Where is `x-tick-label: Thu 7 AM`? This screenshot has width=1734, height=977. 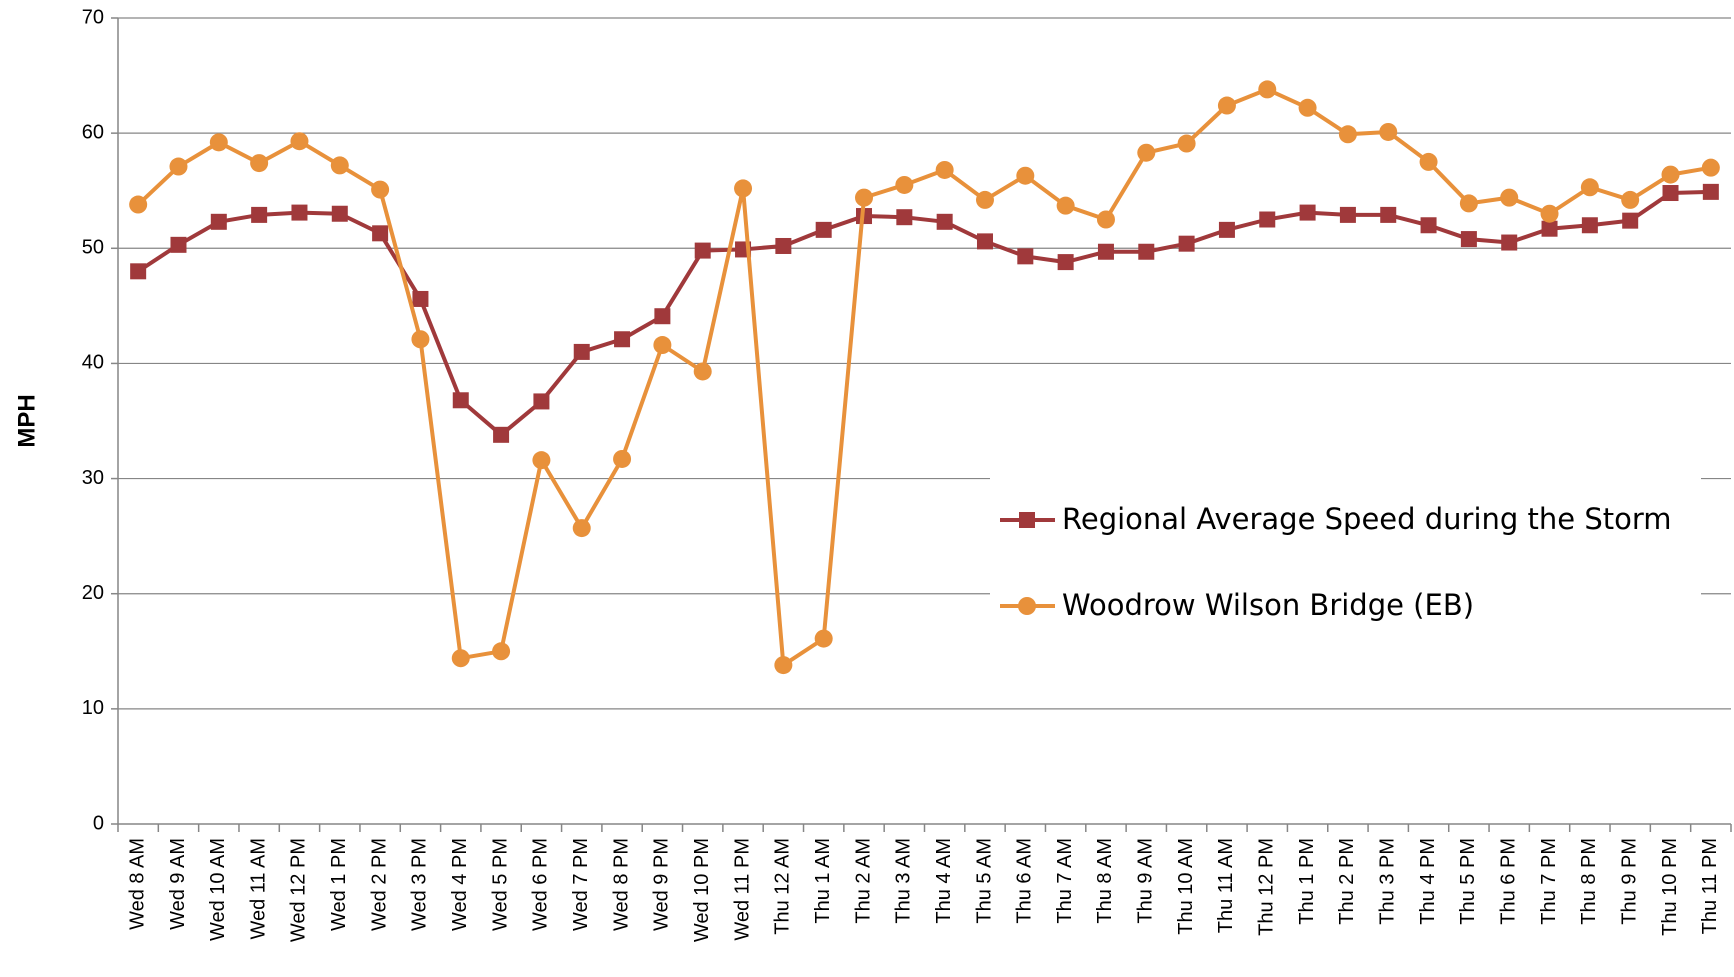 x-tick-label: Thu 7 AM is located at coordinates (1065, 881).